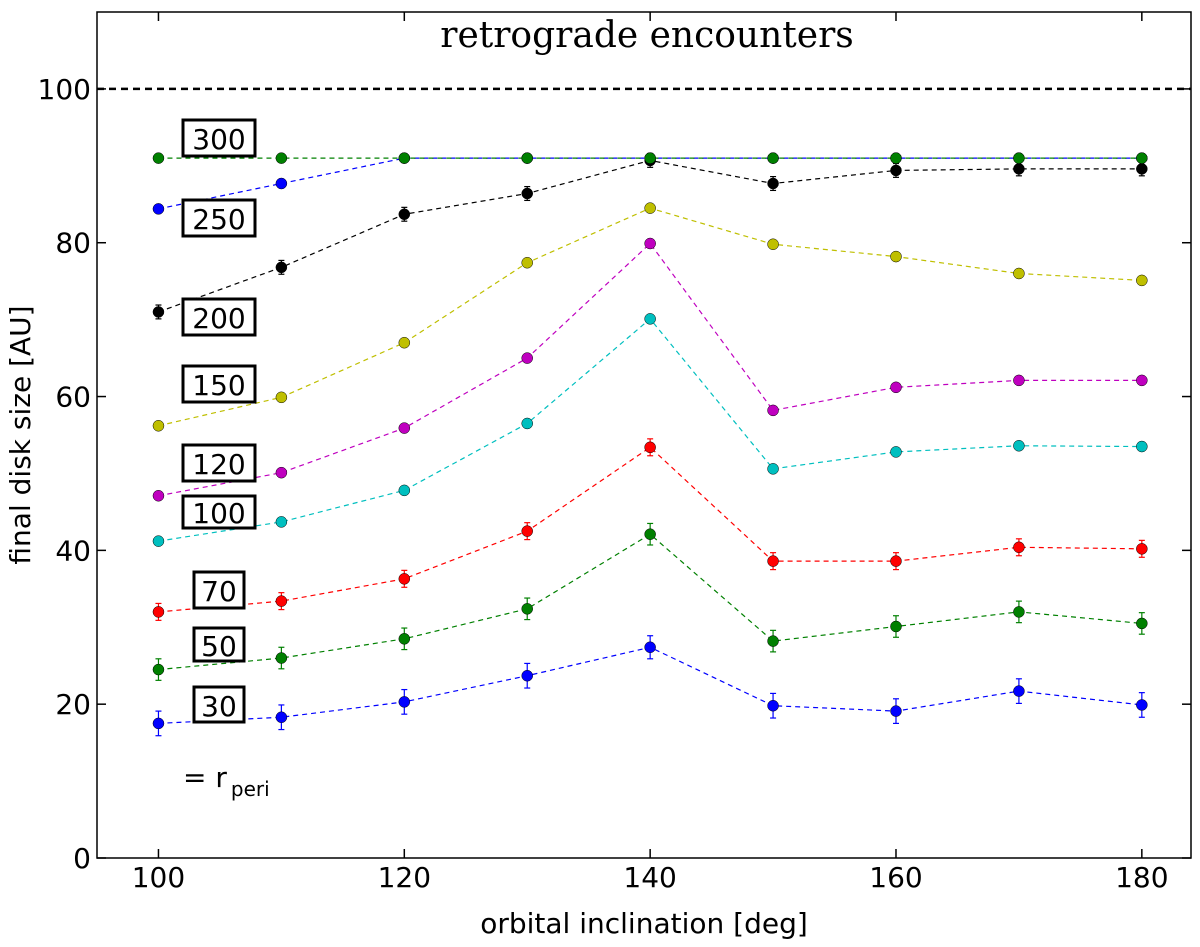 Image resolution: width=1200 pixels, height=947 pixels. What do you see at coordinates (649, 877) in the screenshot?
I see `x-tick-label-140: 140` at bounding box center [649, 877].